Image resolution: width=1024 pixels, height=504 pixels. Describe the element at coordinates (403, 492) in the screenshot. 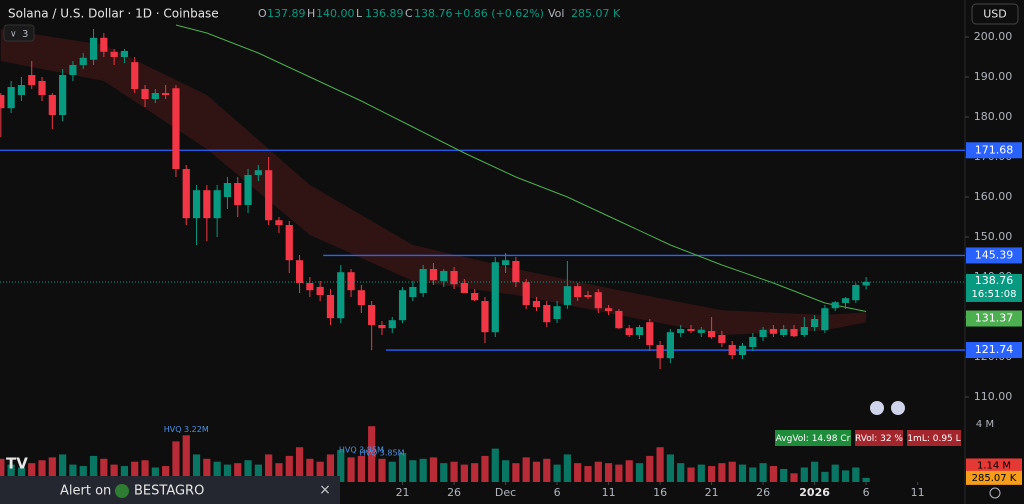

I see `x-tick-label: 21` at that location.